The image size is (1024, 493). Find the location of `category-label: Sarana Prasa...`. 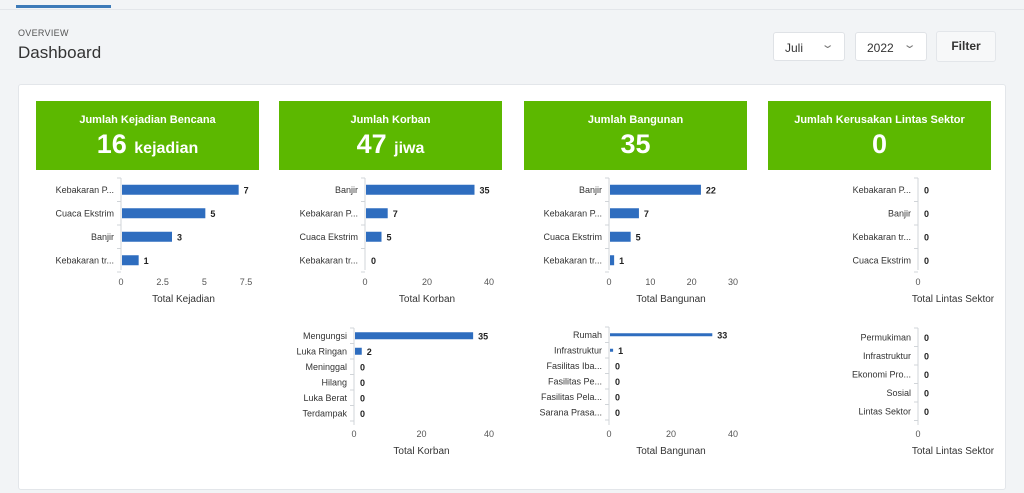

category-label: Sarana Prasa... is located at coordinates (570, 412).